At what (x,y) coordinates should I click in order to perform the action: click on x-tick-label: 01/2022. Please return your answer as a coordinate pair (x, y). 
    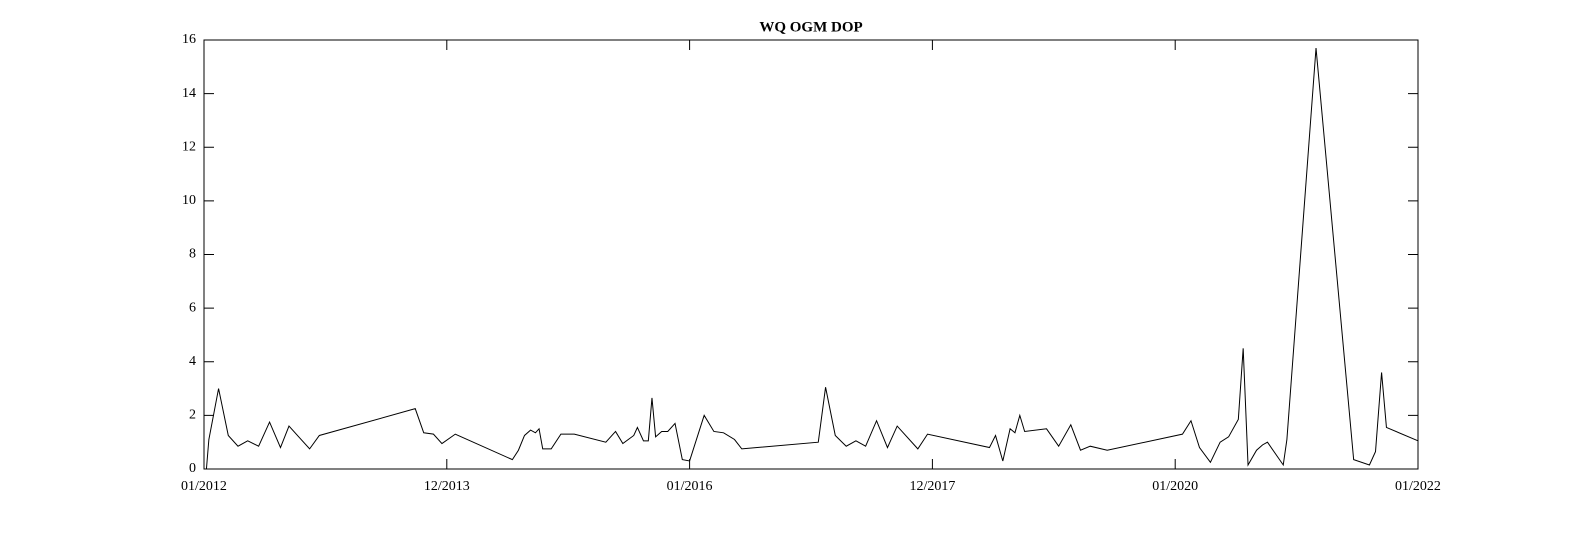
    Looking at the image, I should click on (1418, 486).